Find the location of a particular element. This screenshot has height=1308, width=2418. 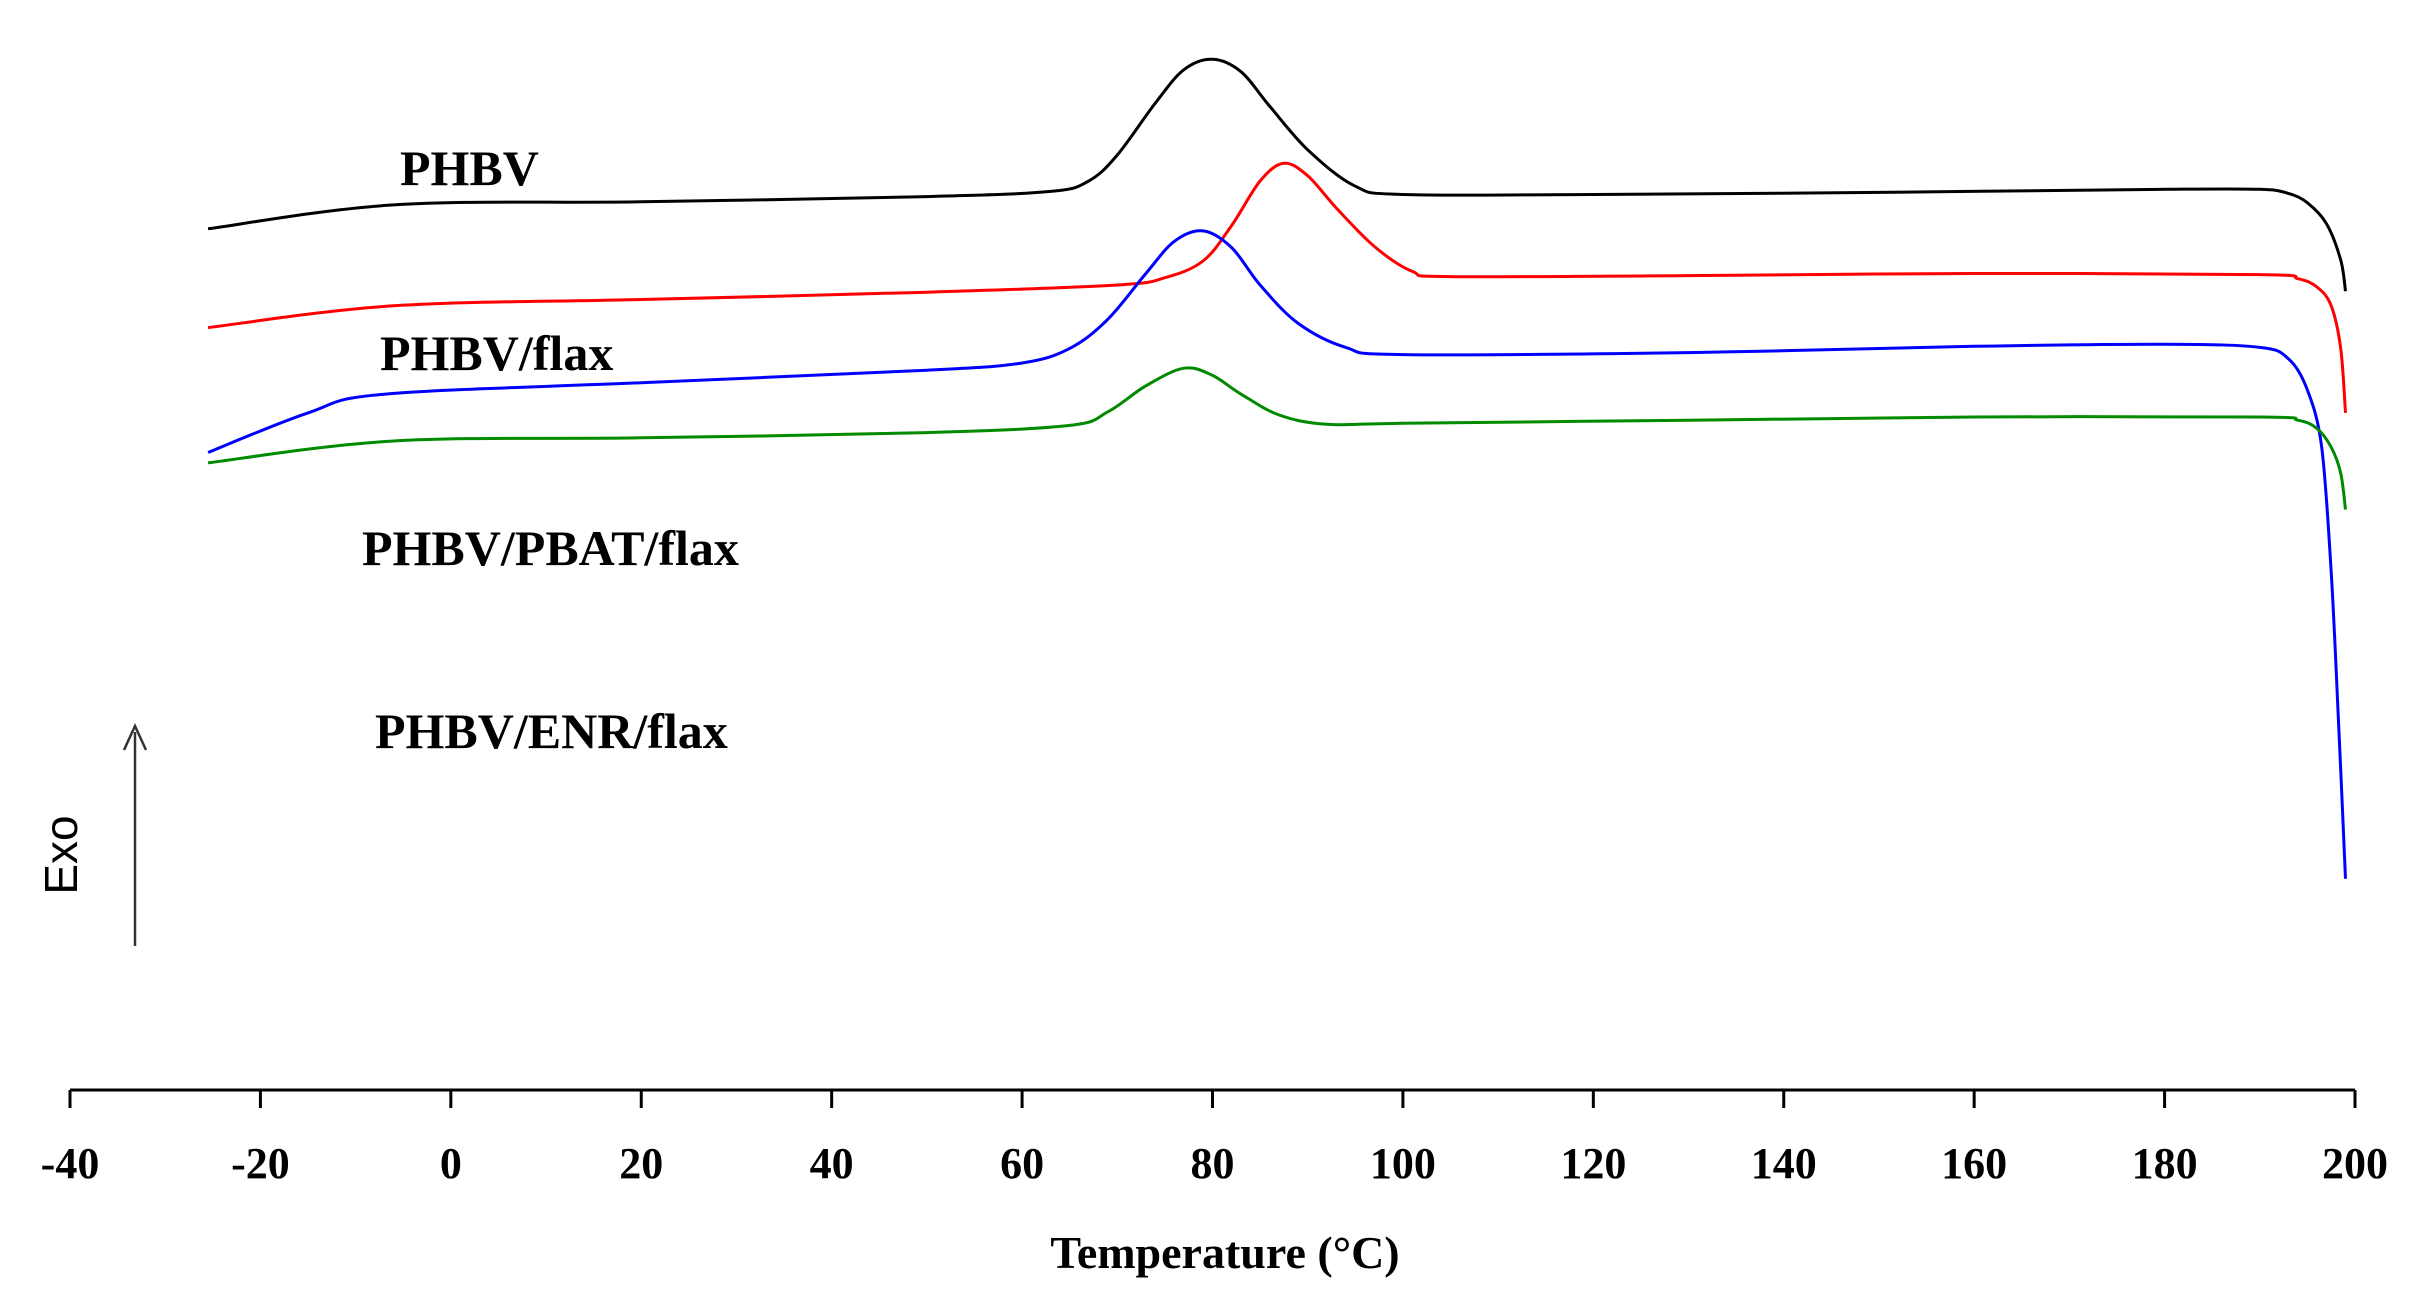

x-tick-label: 80 is located at coordinates (1213, 1163).